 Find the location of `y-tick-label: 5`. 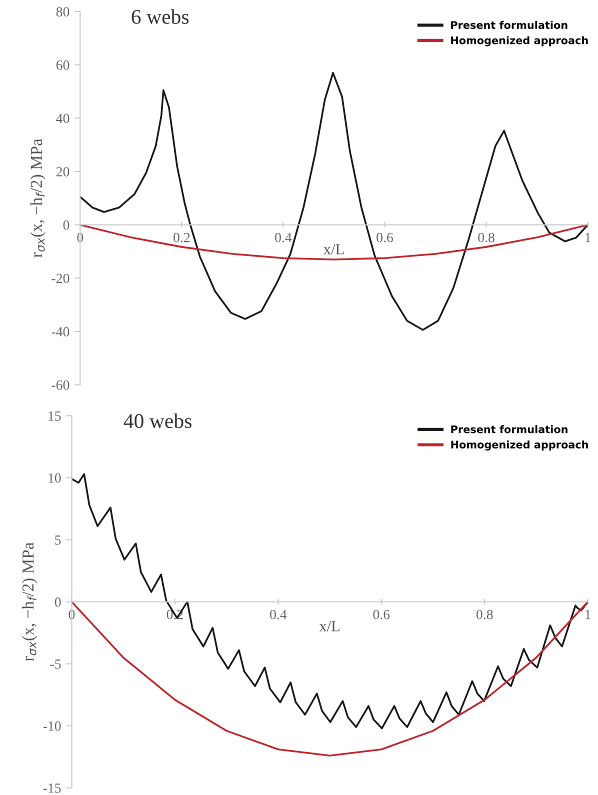

y-tick-label: 5 is located at coordinates (58, 540).